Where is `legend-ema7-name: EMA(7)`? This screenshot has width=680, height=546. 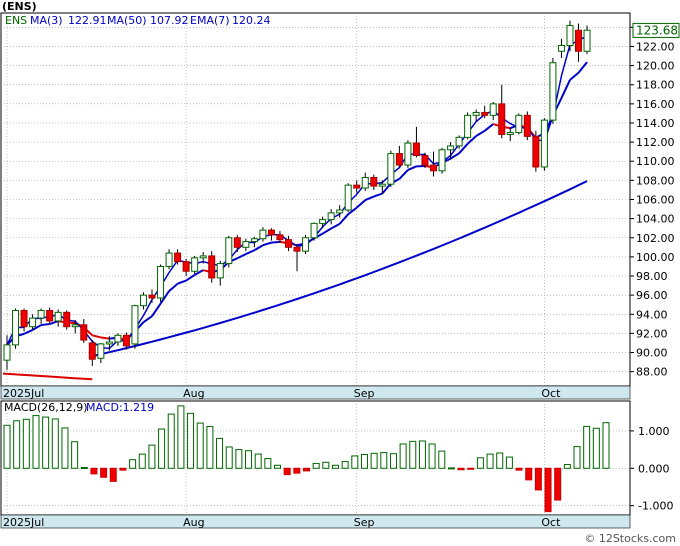
legend-ema7-name: EMA(7) is located at coordinates (210, 20).